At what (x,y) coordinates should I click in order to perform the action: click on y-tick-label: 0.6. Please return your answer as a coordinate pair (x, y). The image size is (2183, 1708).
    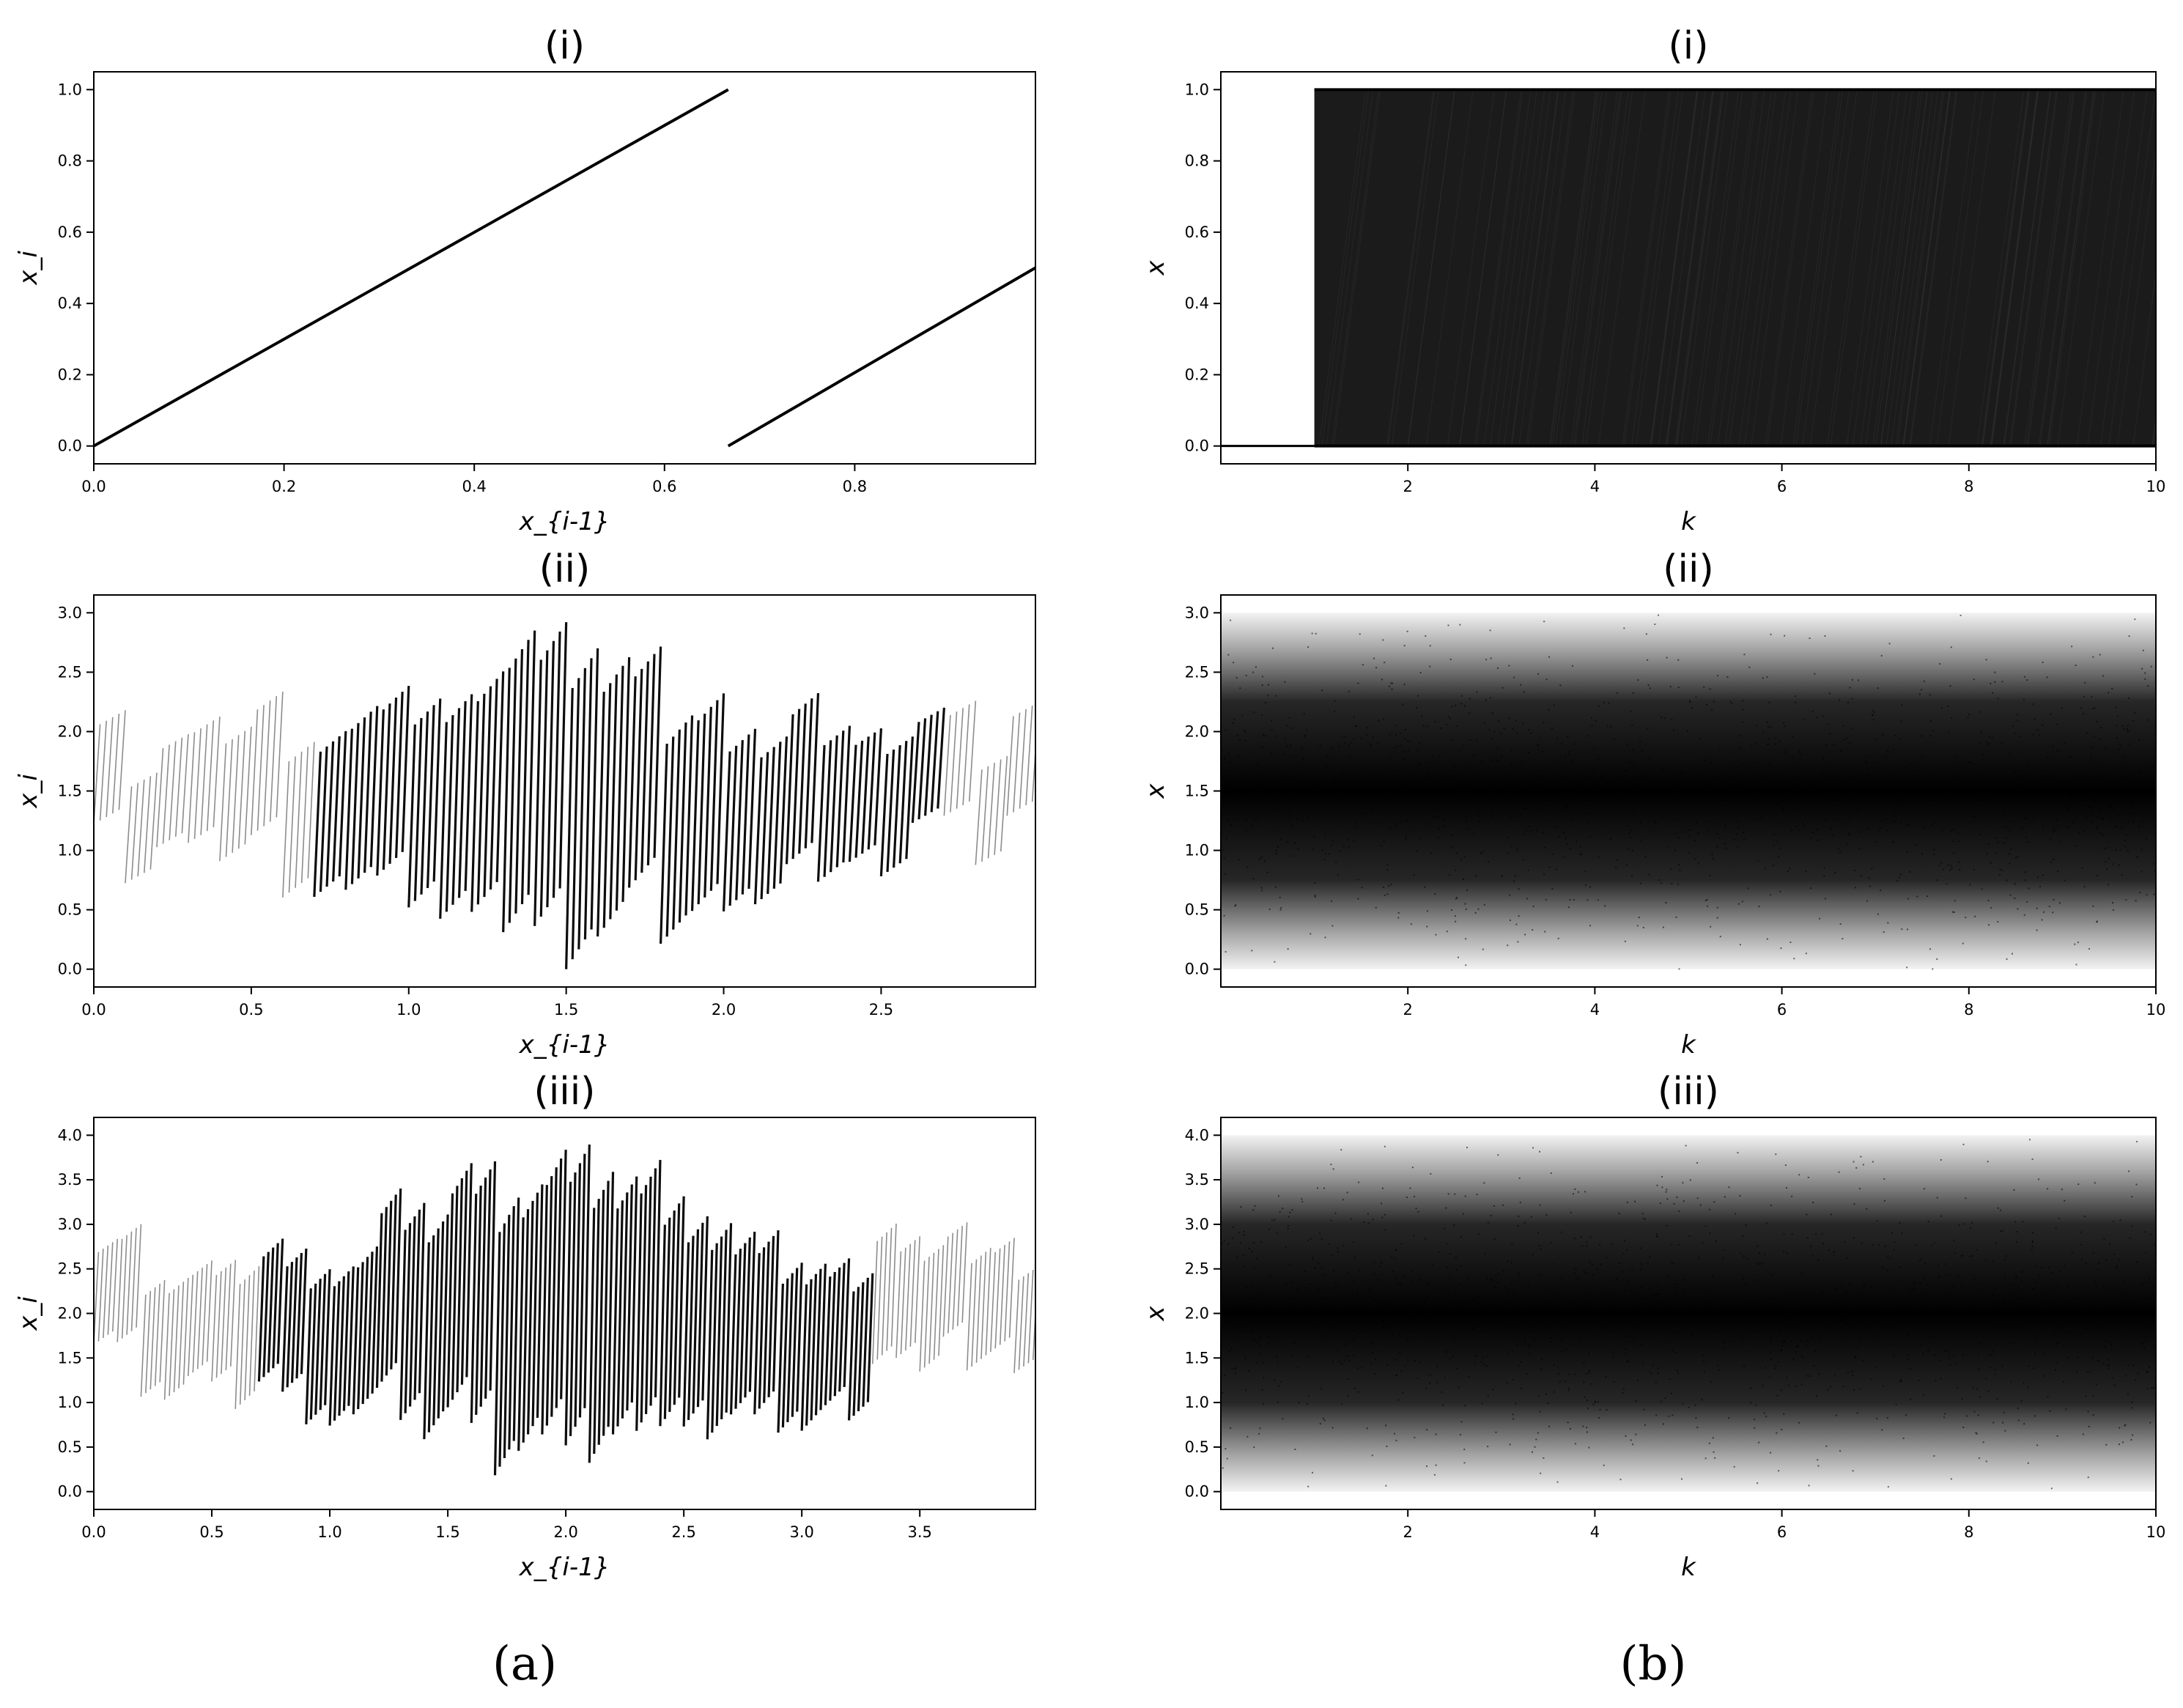
    Looking at the image, I should click on (1197, 232).